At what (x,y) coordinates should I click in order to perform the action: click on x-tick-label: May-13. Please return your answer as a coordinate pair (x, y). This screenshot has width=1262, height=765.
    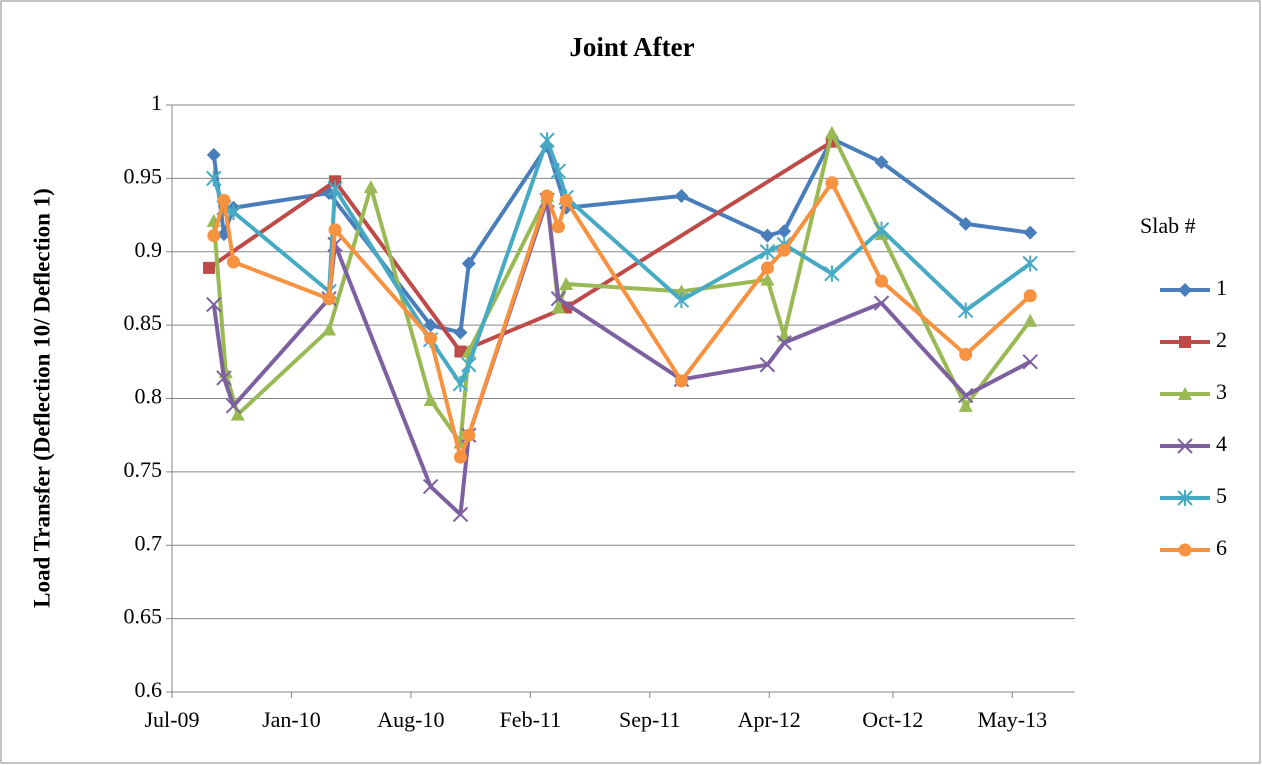
    Looking at the image, I should click on (1012, 719).